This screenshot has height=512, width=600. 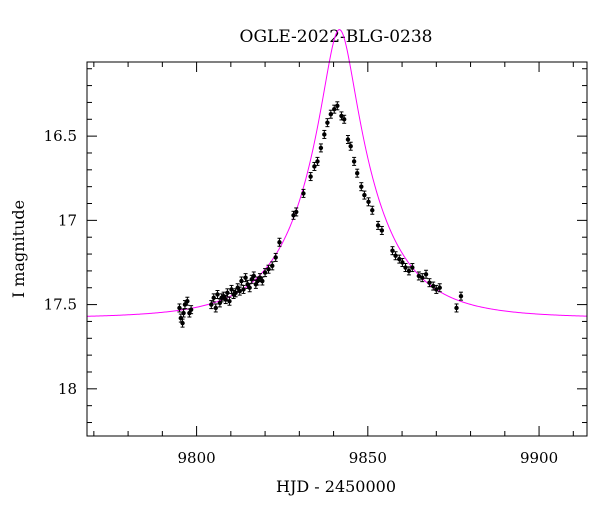 I want to click on x-axis-label: HJD - 2450000, so click(x=336, y=486).